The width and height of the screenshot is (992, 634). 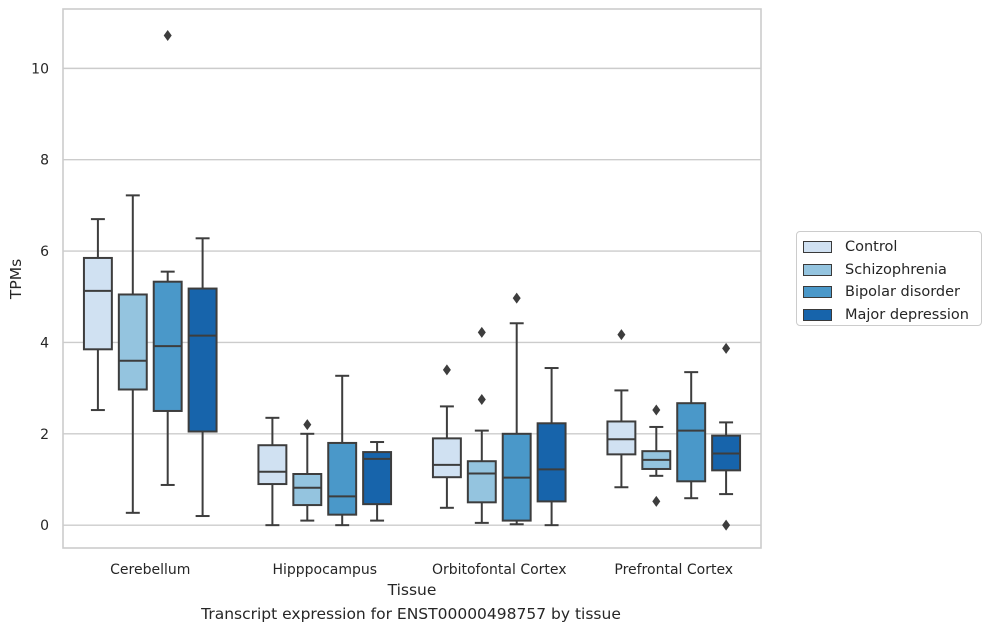 I want to click on y-axis-title: TPMs, so click(x=16, y=279).